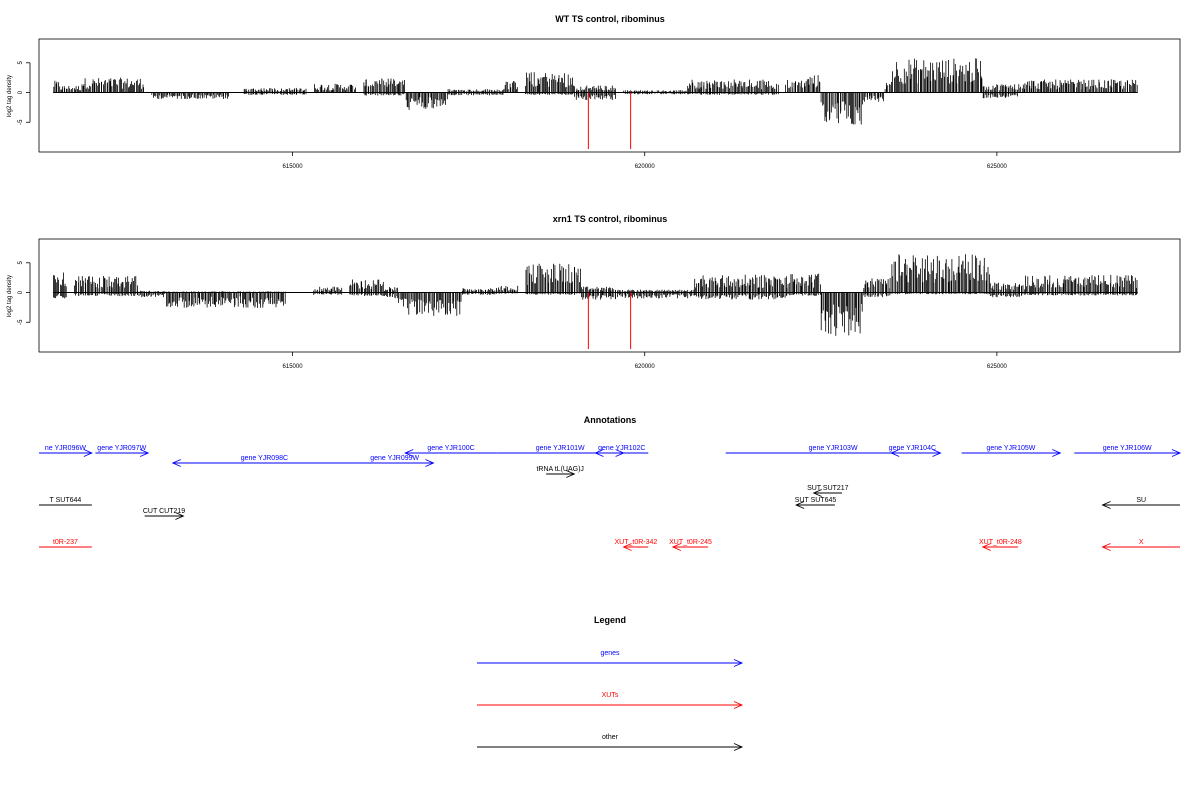 This screenshot has width=1200, height=805. I want to click on x-tick-label: 620000, so click(645, 167).